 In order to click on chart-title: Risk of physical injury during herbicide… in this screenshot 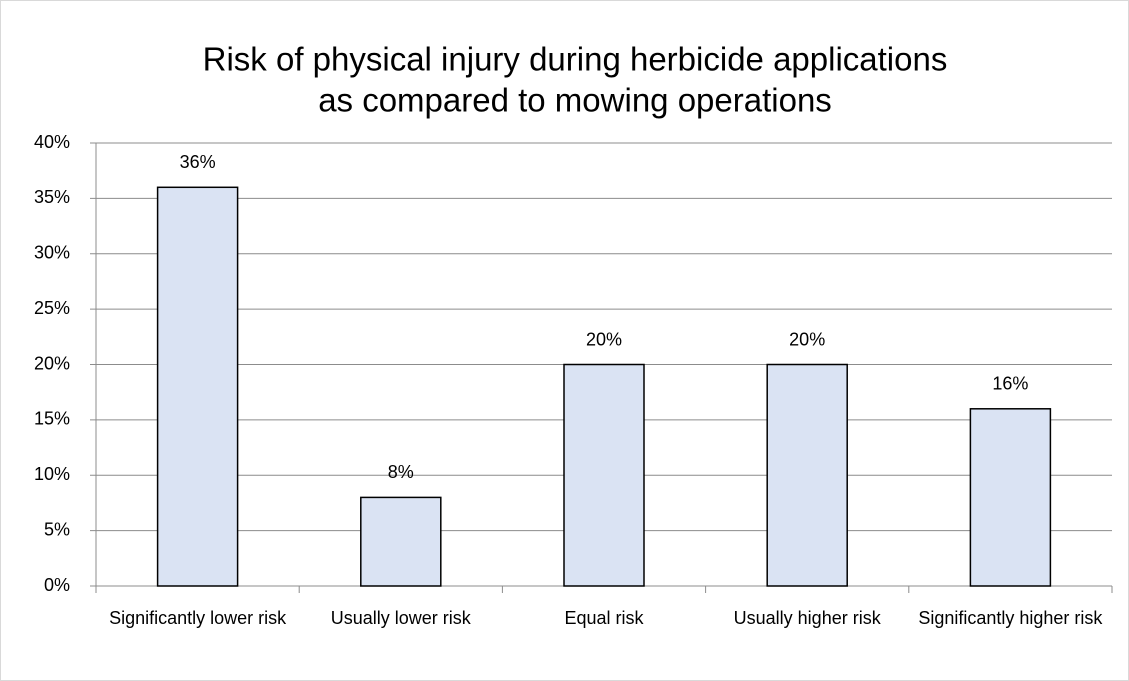, I will do `click(575, 59)`.